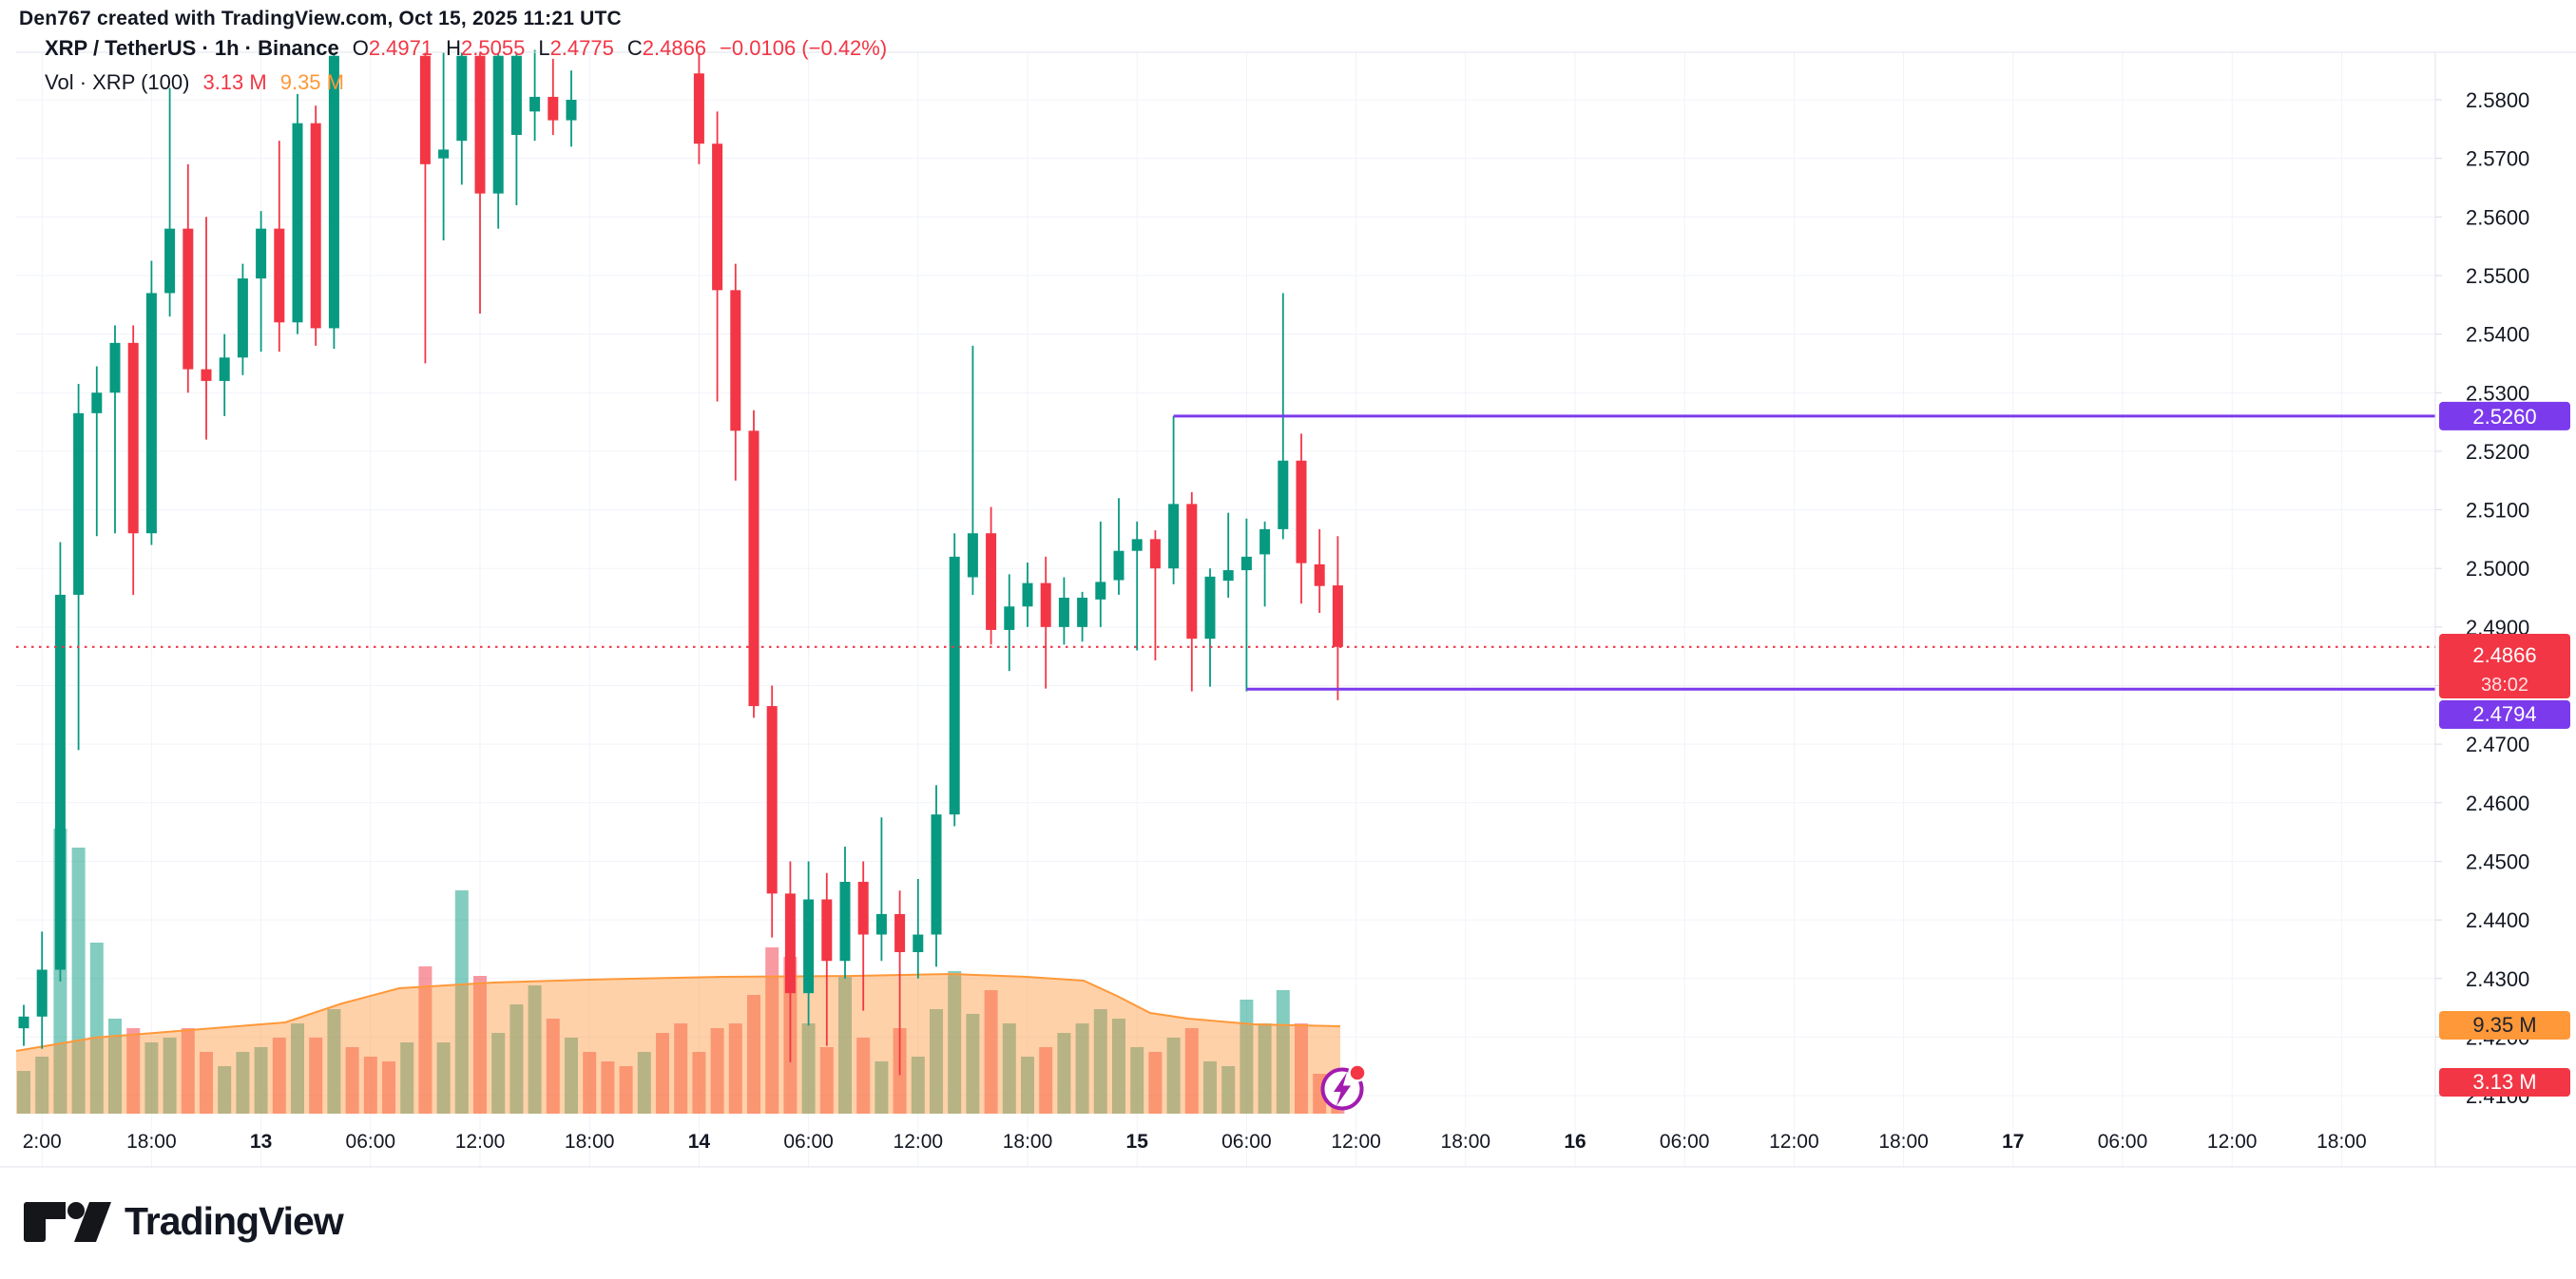 Image resolution: width=2576 pixels, height=1279 pixels. I want to click on price-tick-label: 2.4600, so click(2497, 803).